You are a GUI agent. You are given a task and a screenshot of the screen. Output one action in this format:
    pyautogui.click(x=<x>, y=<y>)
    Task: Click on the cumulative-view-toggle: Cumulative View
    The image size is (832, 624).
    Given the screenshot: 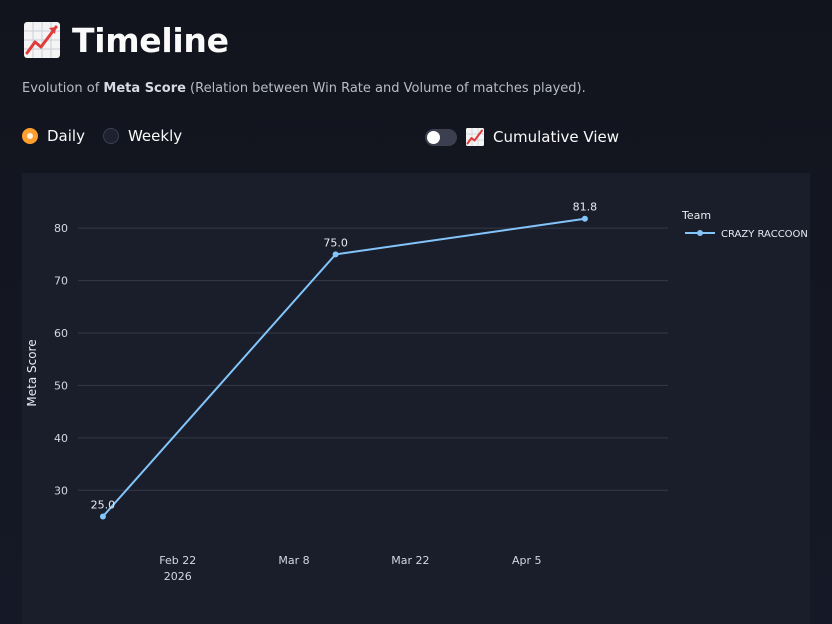 What is the action you would take?
    pyautogui.click(x=522, y=137)
    